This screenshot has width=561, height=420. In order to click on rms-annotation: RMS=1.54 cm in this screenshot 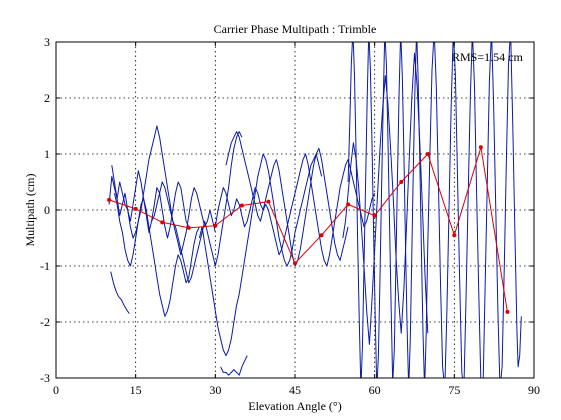, I will do `click(487, 57)`.